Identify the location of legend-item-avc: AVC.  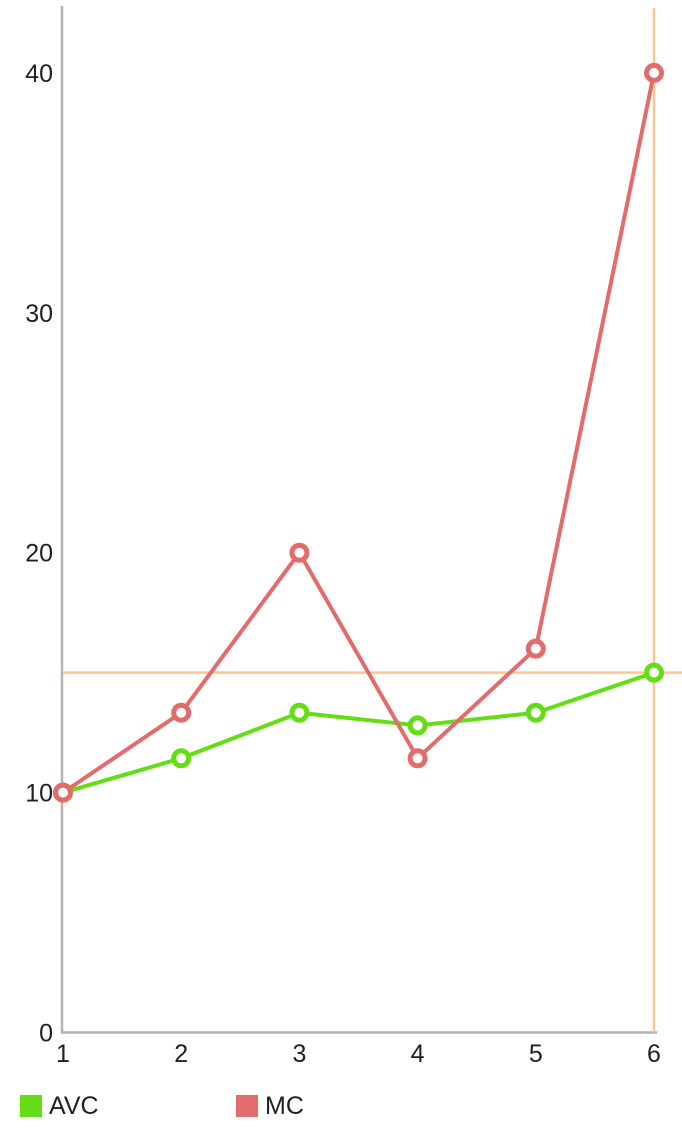
(59, 1106).